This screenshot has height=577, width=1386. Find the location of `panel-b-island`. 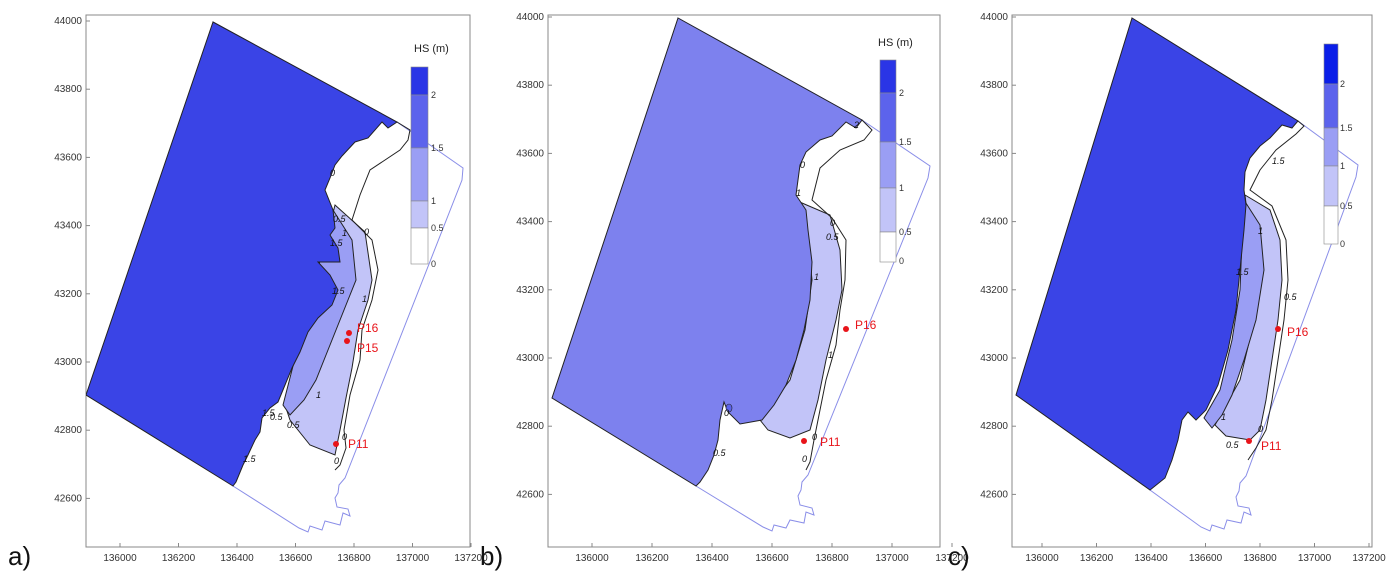

panel-b-island is located at coordinates (729, 408).